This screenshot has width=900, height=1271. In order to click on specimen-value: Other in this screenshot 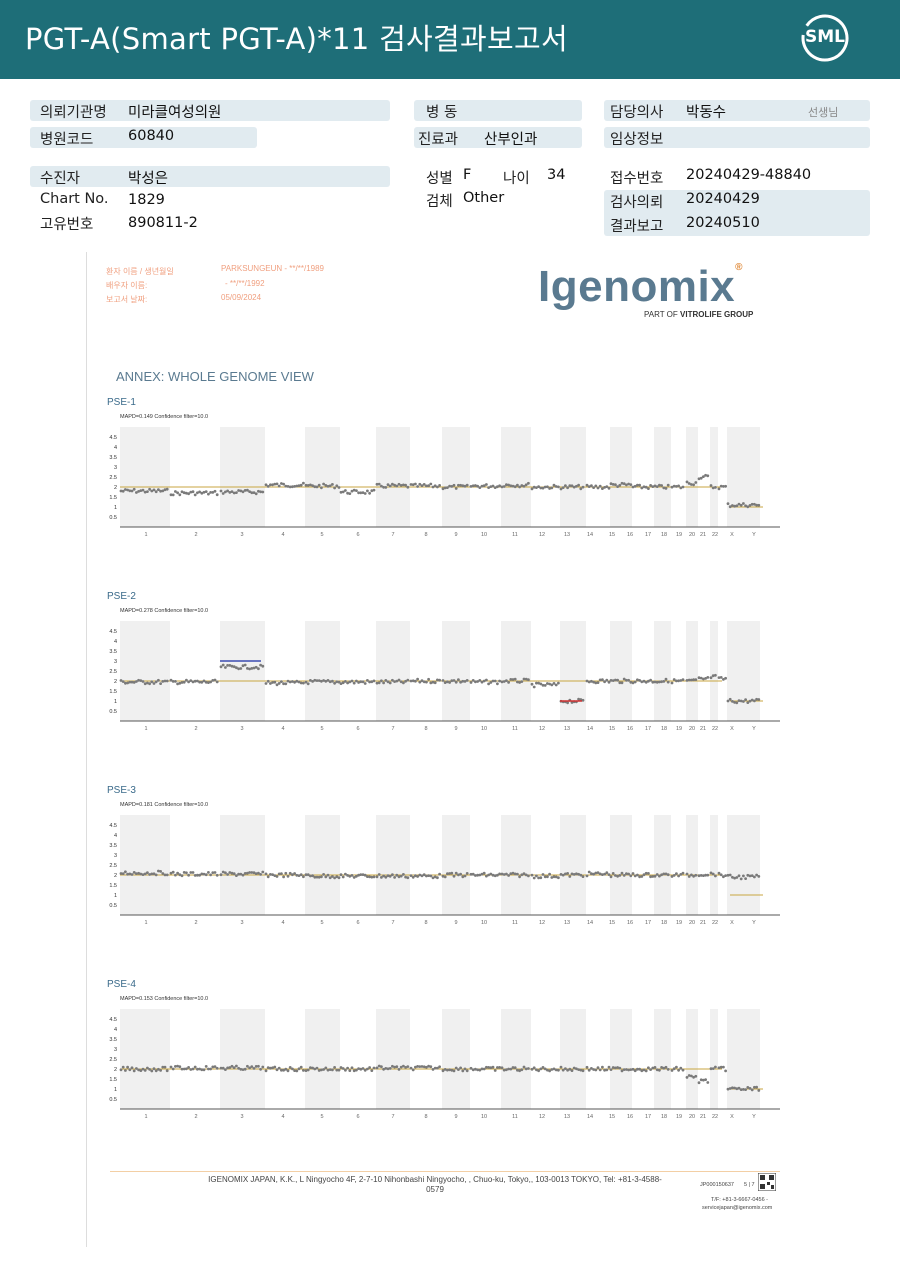, I will do `click(484, 198)`.